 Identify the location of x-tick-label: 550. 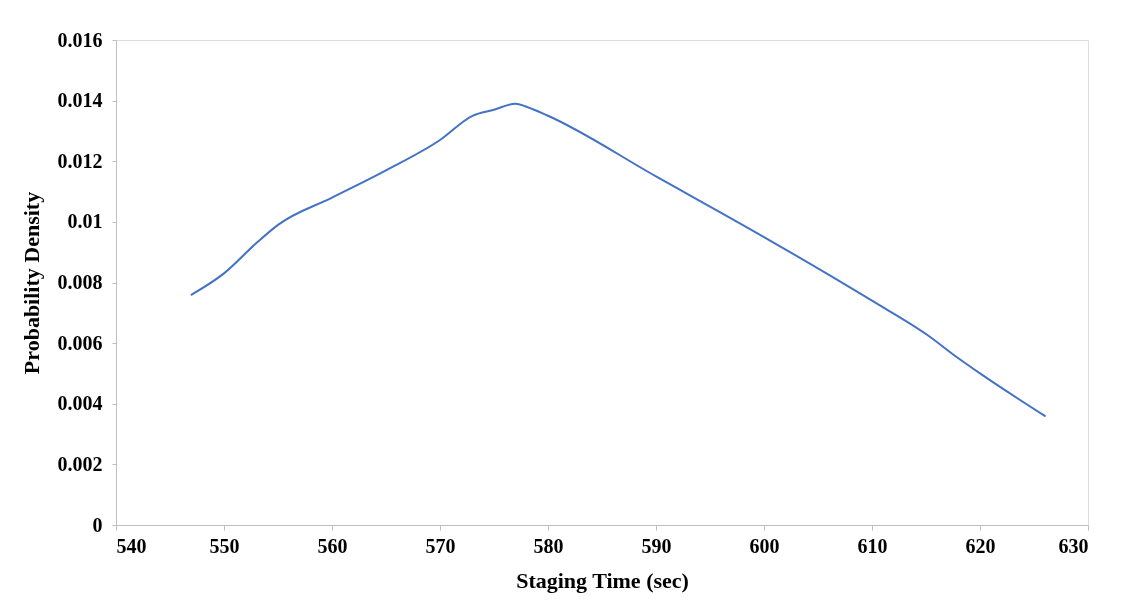
(224, 545).